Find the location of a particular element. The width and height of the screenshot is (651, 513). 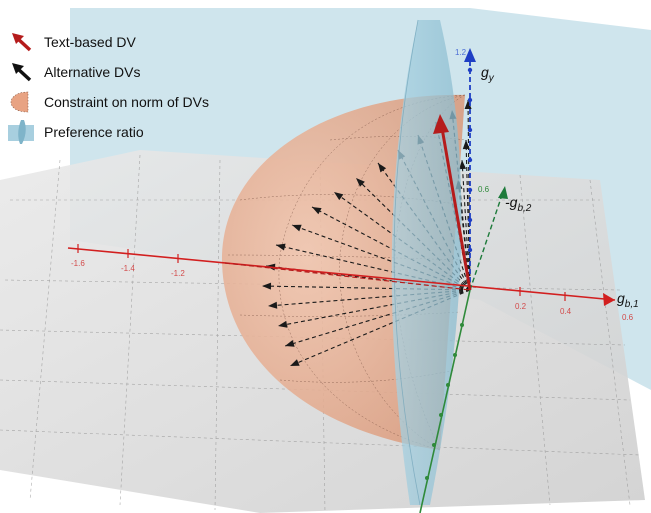

text-based-dv-dashed is located at coordinates (462, 247).